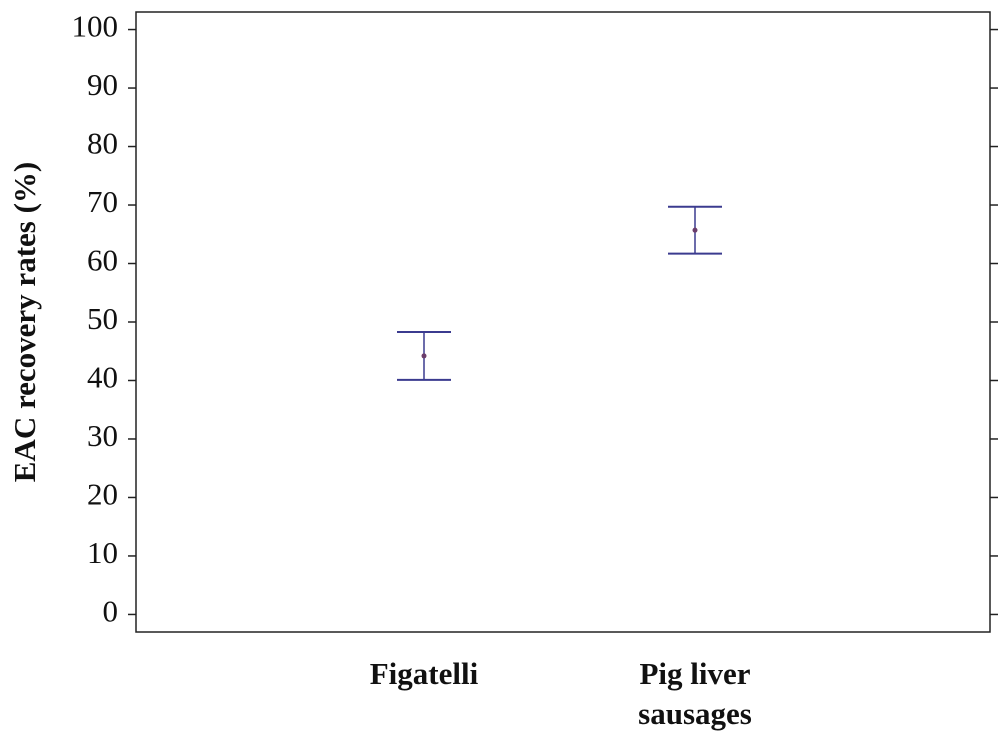 Image resolution: width=1000 pixels, height=748 pixels. What do you see at coordinates (695, 693) in the screenshot?
I see `x-tick-label: Pig liver sausages` at bounding box center [695, 693].